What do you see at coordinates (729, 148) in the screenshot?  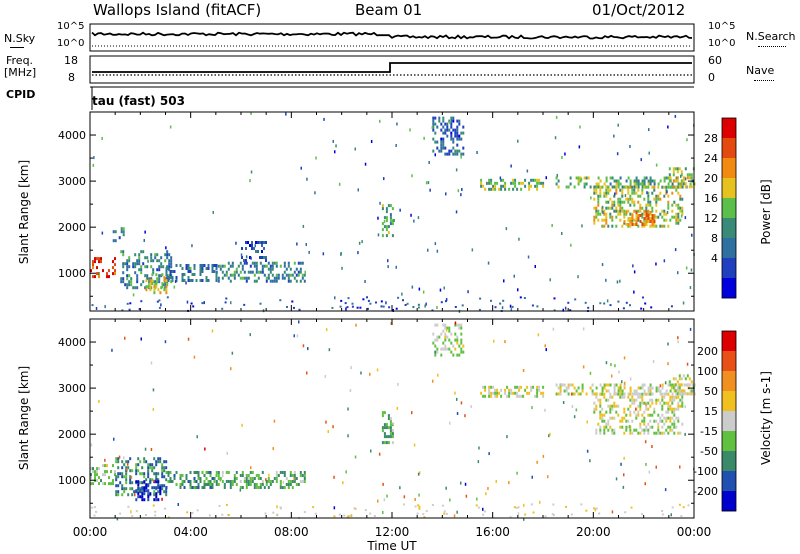 I see `colorbar-segment` at bounding box center [729, 148].